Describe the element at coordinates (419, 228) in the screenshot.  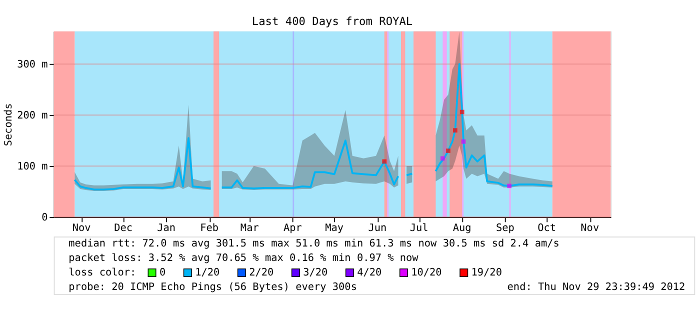
I see `x-tick-label: Jul` at that location.